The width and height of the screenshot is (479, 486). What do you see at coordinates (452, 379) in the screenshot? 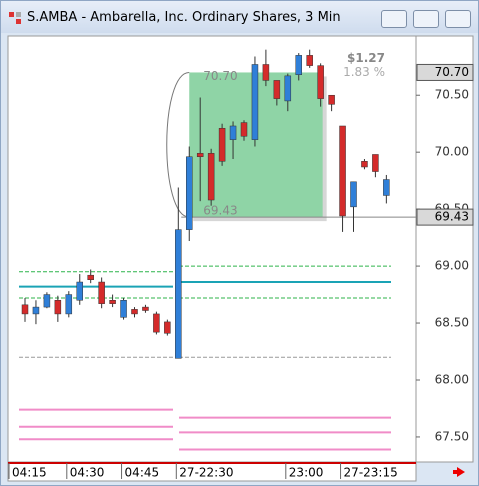
I see `y-tick-label: 68.00` at bounding box center [452, 379].